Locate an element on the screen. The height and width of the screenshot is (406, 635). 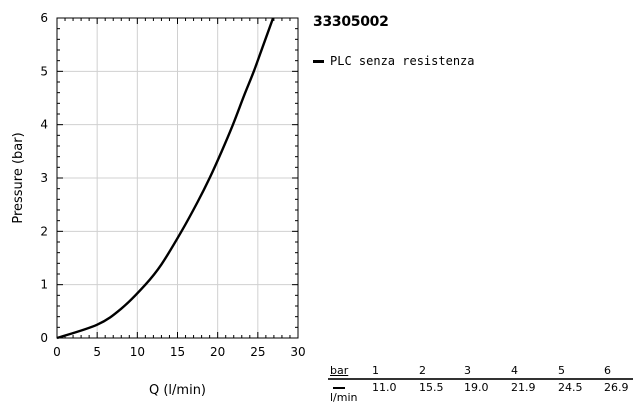
table-flow-cell: 26.9 is located at coordinates (616, 387).